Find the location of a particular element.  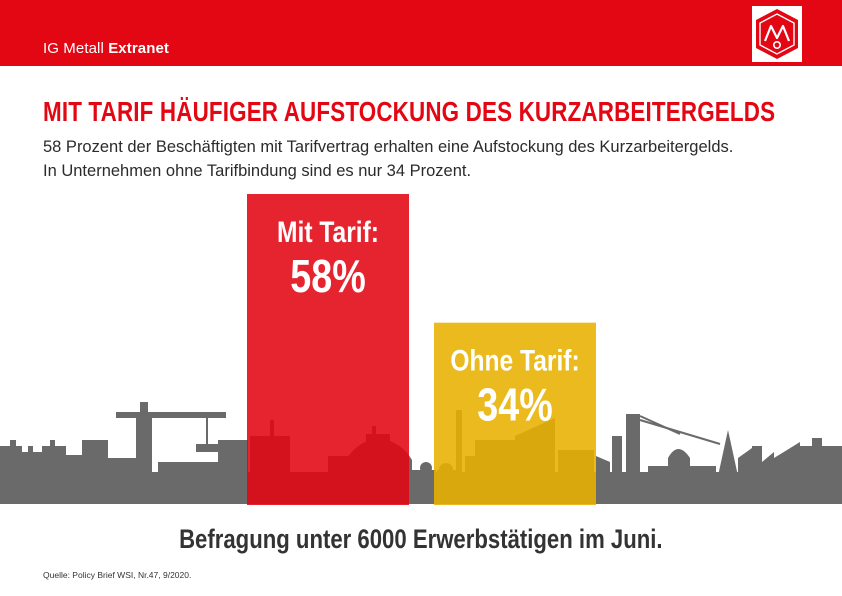

bar-mit-tarif is located at coordinates (328, 349).